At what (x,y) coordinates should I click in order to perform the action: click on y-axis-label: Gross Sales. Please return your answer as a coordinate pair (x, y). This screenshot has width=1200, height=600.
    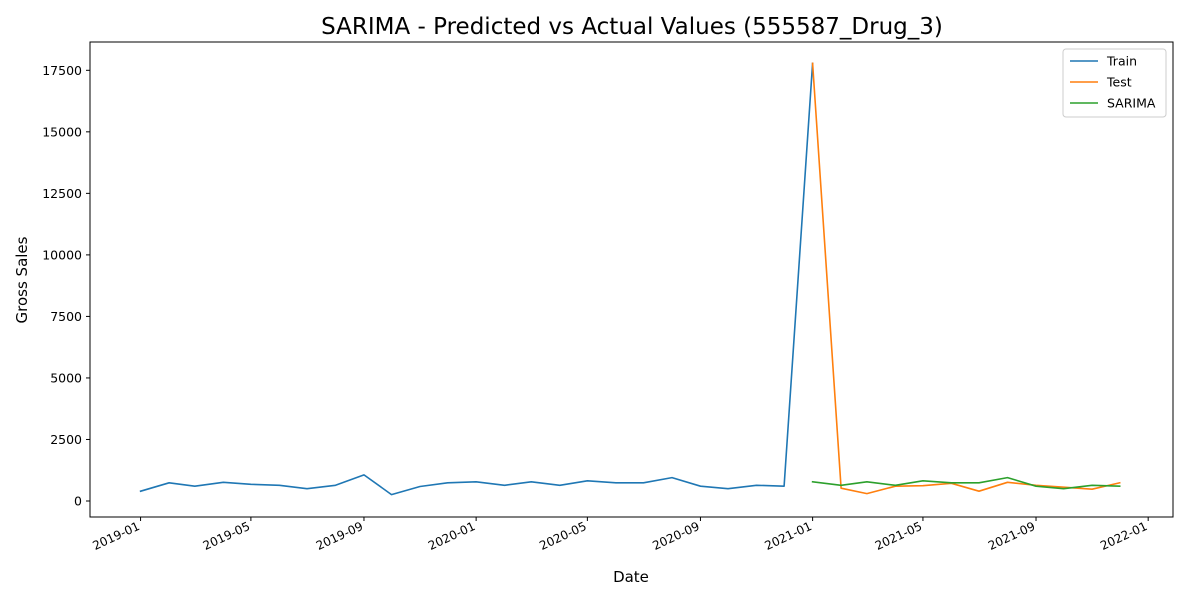
    Looking at the image, I should click on (22, 279).